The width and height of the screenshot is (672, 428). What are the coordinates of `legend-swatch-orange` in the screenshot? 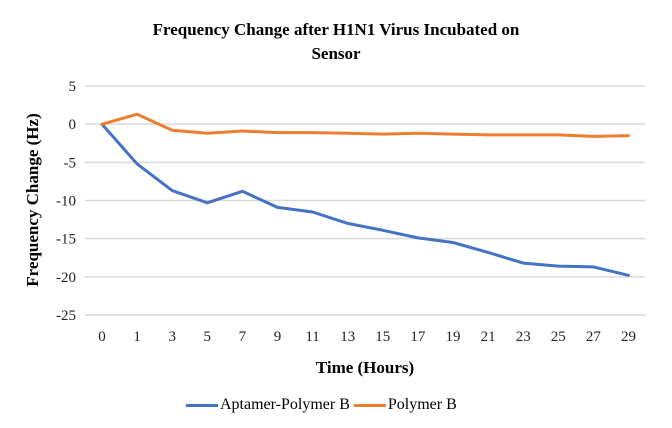 It's located at (369, 405).